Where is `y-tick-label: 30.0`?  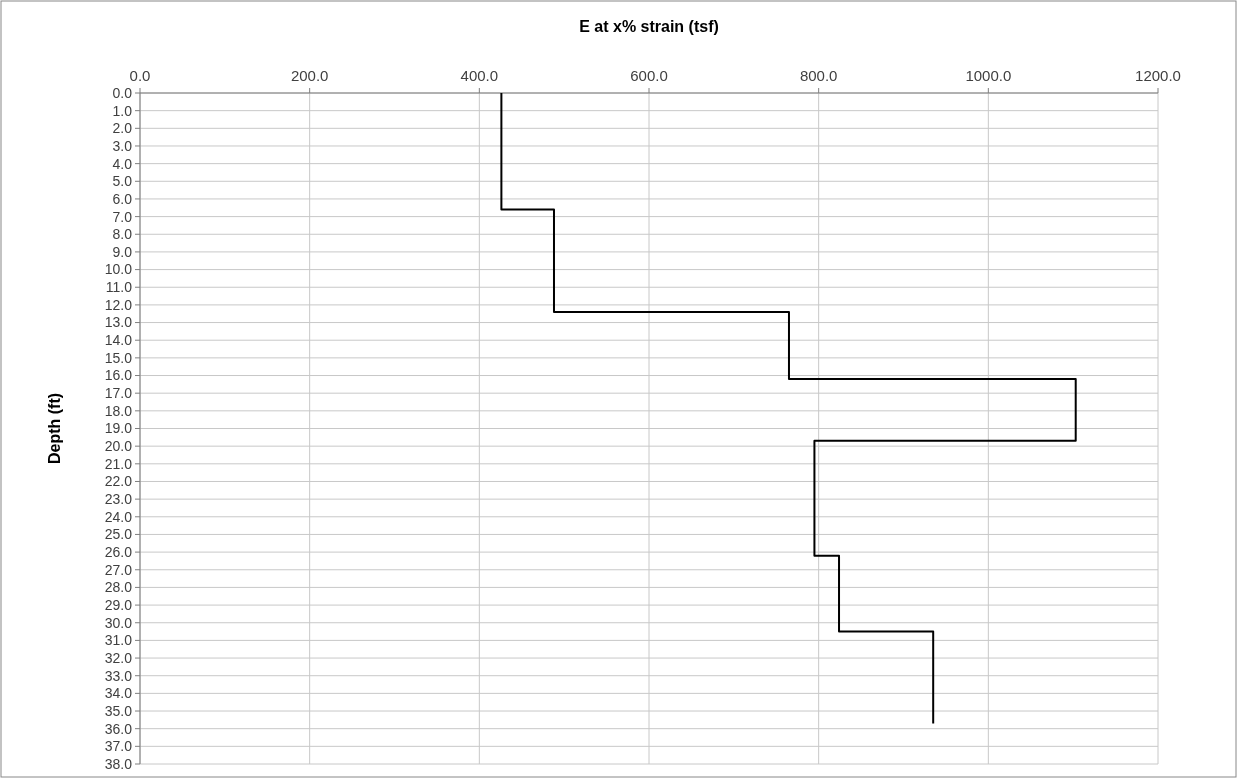
y-tick-label: 30.0 is located at coordinates (118, 622).